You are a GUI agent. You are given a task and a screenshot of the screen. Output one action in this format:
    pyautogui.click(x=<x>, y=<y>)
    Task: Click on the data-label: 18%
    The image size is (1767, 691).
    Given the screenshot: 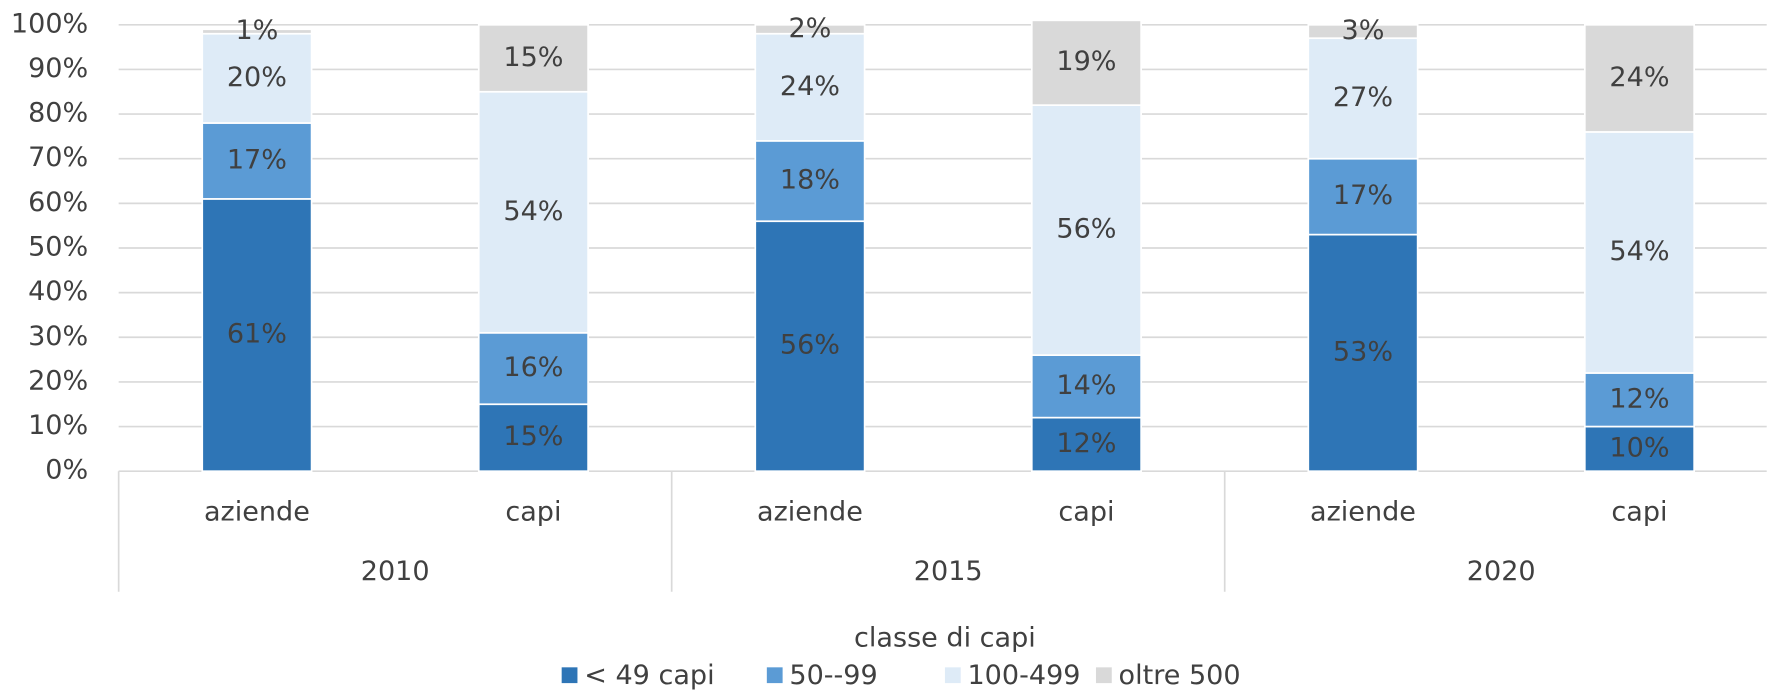 What is the action you would take?
    pyautogui.click(x=810, y=180)
    